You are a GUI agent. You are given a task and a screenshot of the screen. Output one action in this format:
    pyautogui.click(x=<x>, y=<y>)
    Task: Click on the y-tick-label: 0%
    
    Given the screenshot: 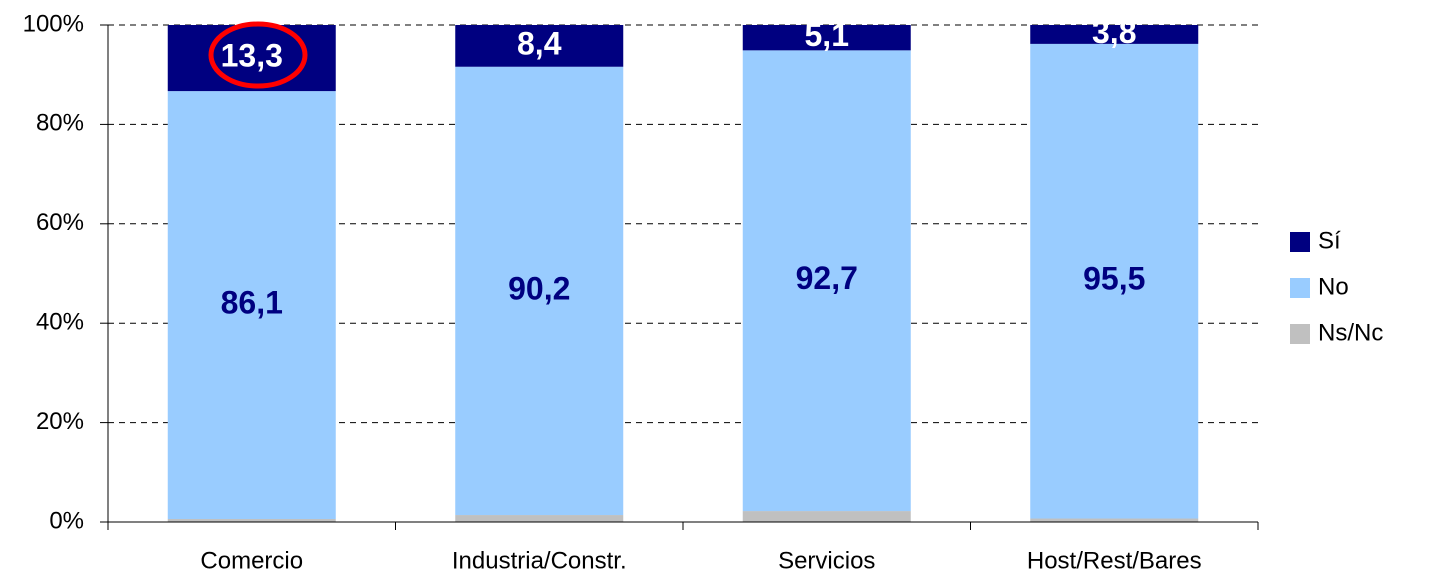 What is the action you would take?
    pyautogui.click(x=66, y=520)
    